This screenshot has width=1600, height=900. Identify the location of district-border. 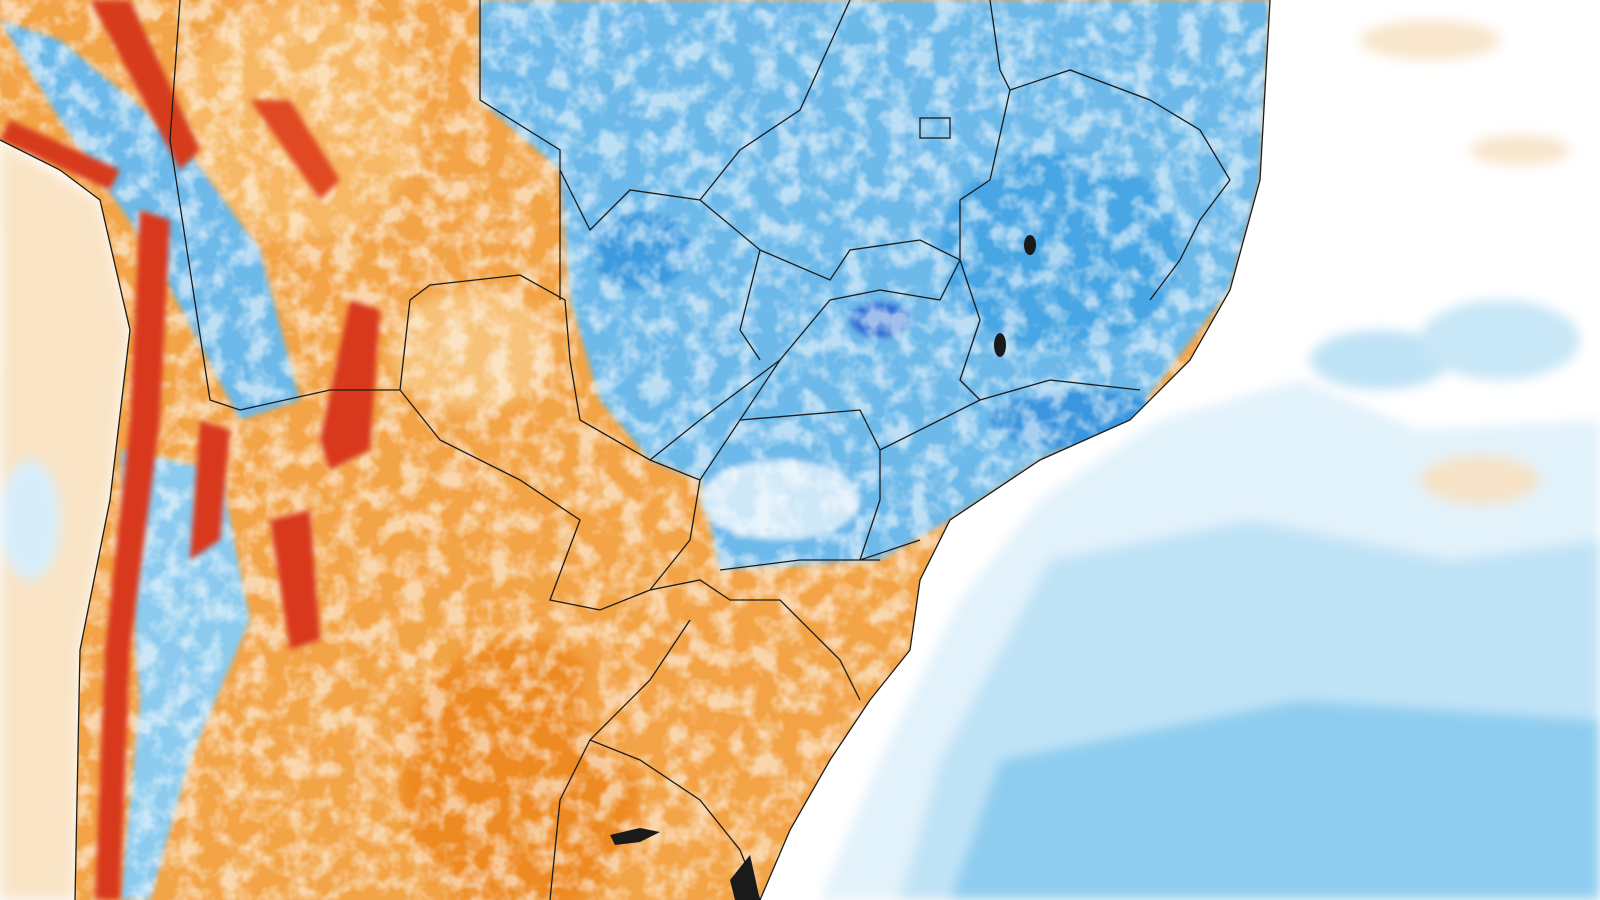
(935, 128).